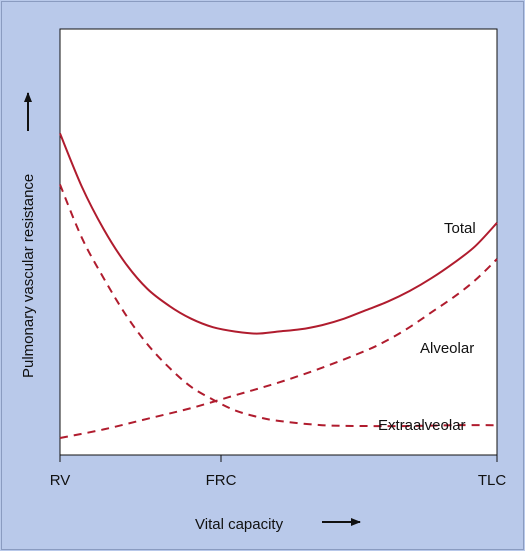 The image size is (525, 551). What do you see at coordinates (422, 425) in the screenshot?
I see `label-extraalveolar: Extraalveolar` at bounding box center [422, 425].